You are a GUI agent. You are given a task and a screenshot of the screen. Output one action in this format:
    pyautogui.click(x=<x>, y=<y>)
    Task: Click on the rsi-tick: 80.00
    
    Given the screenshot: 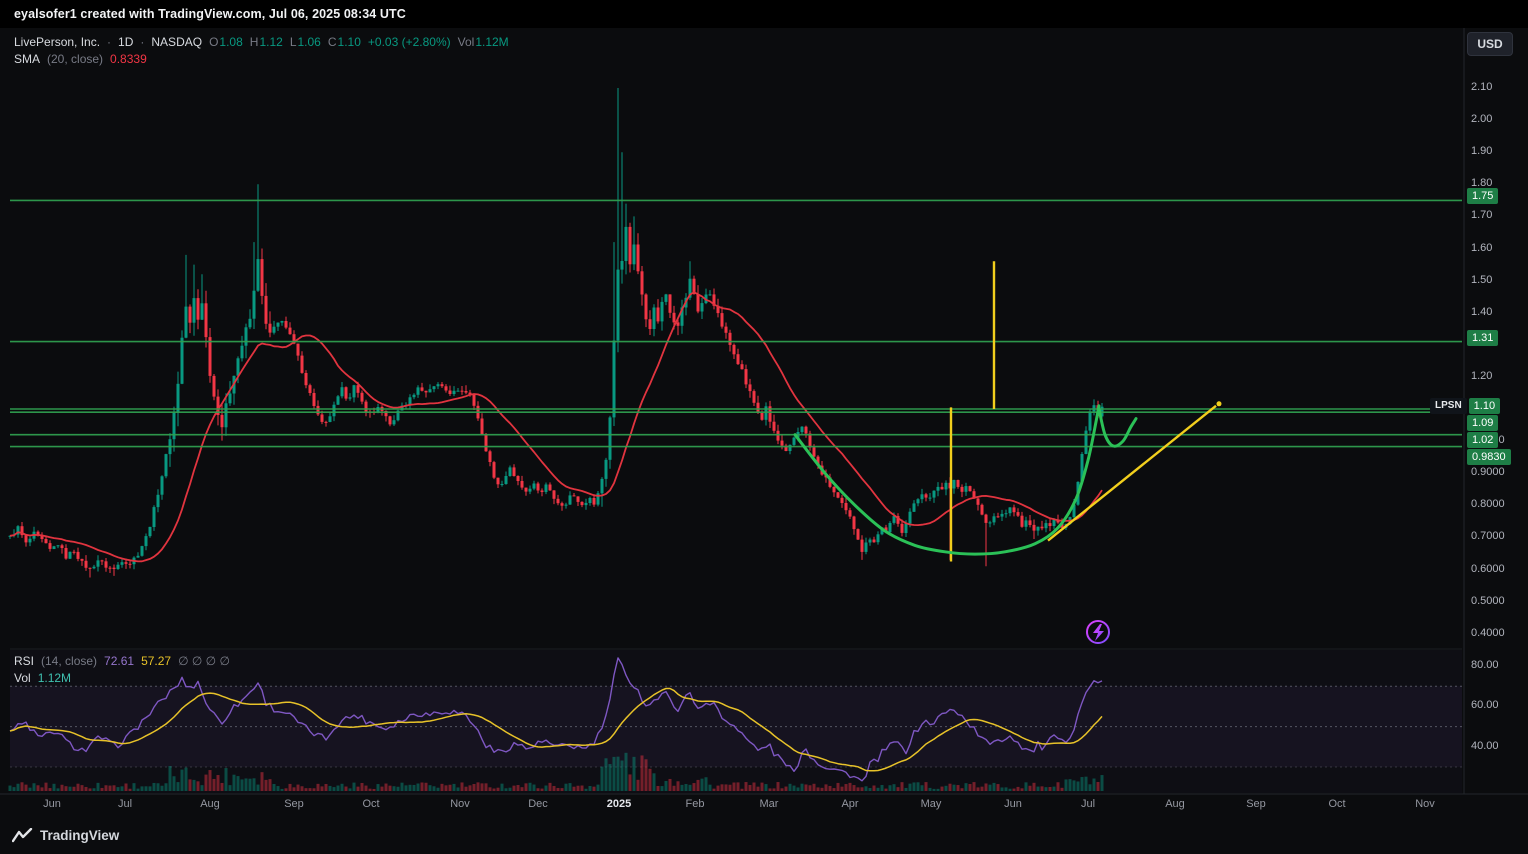 What is the action you would take?
    pyautogui.click(x=1485, y=665)
    